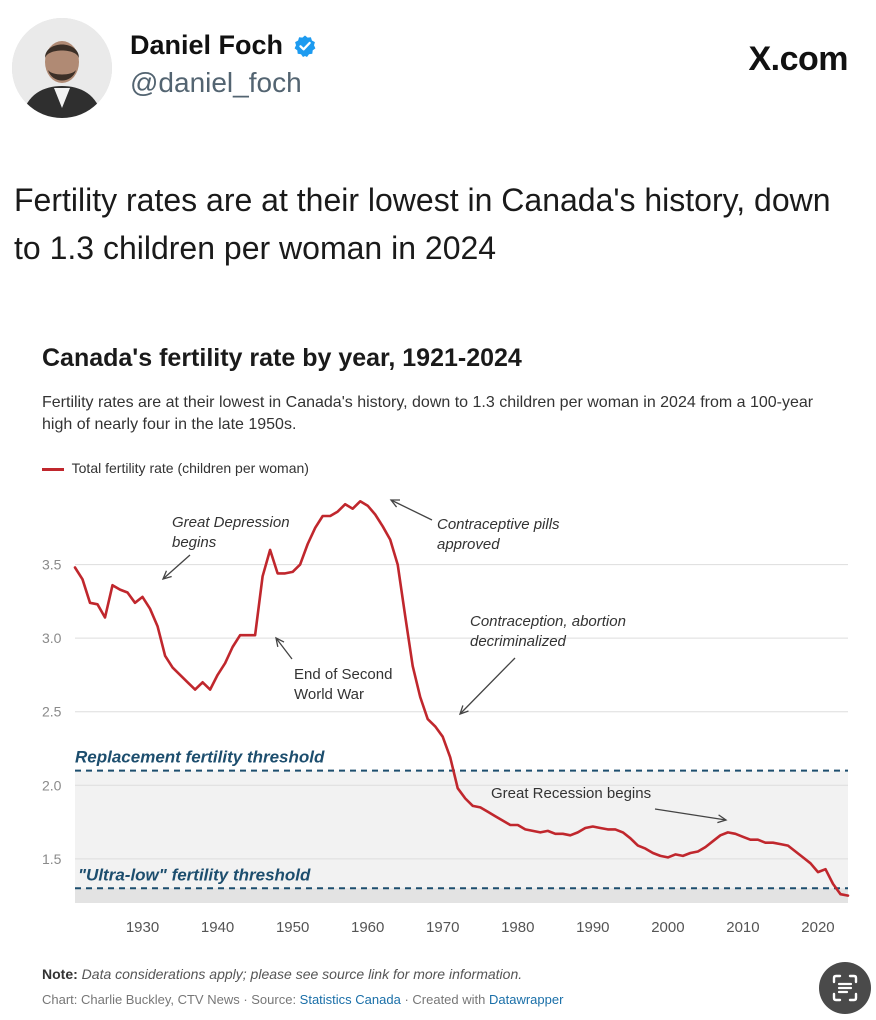  I want to click on annotation-text: End of Second, so click(343, 674).